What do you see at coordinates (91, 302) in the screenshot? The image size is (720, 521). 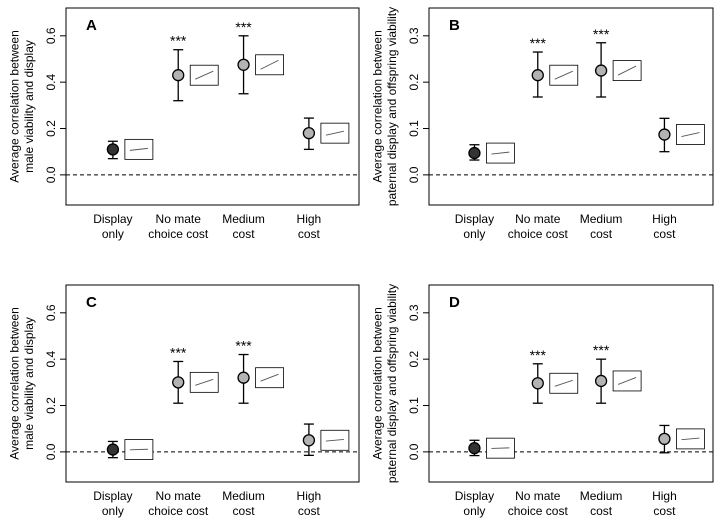 I see `panel-letter: C` at bounding box center [91, 302].